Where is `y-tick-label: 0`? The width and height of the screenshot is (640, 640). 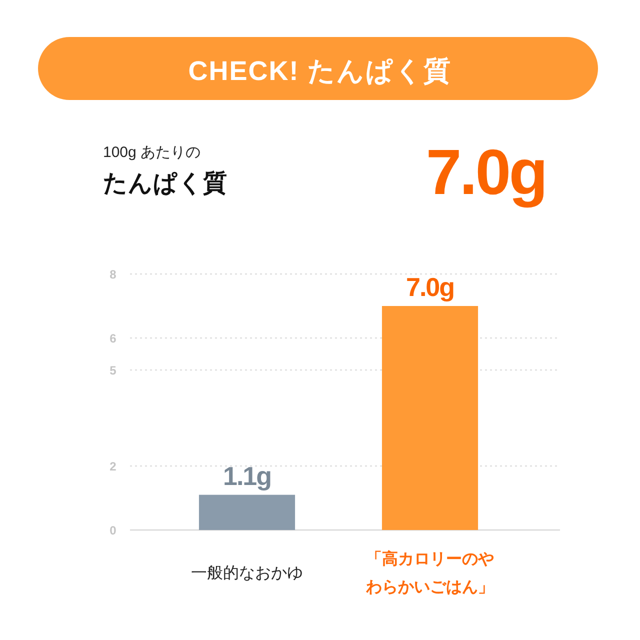
y-tick-label: 0 is located at coordinates (113, 531).